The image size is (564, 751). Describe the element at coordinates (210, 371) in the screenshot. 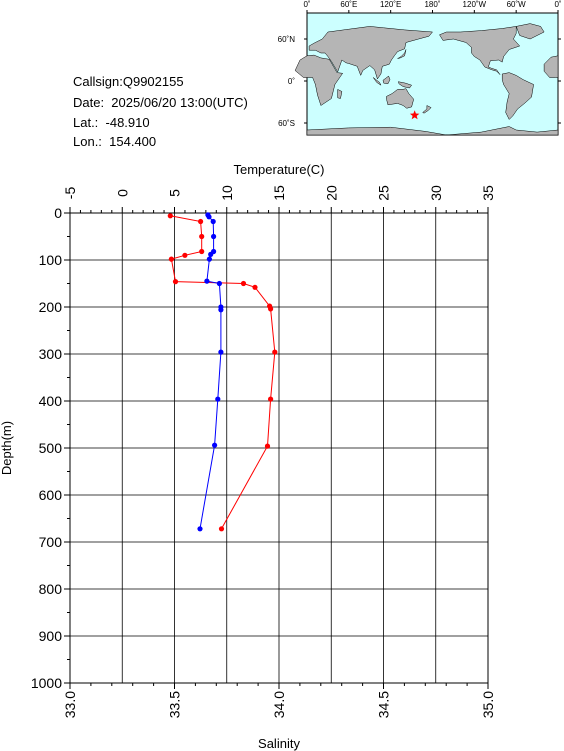

I see `salinity-profile-line` at that location.